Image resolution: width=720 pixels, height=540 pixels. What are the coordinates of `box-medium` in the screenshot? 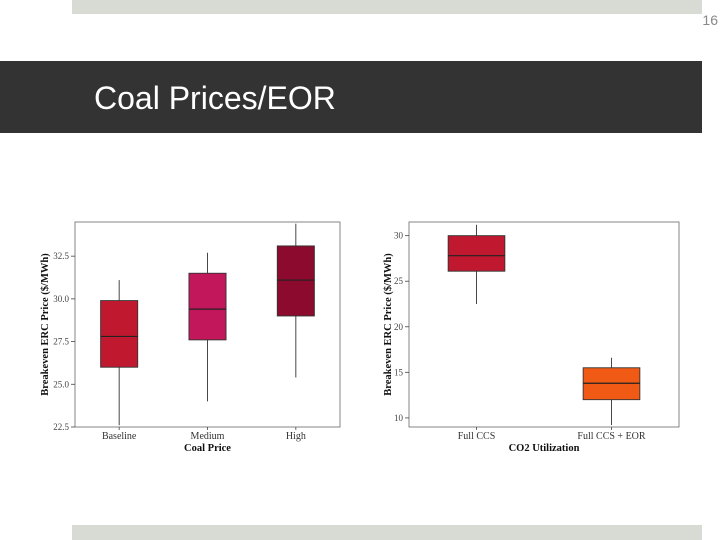 It's located at (207, 306).